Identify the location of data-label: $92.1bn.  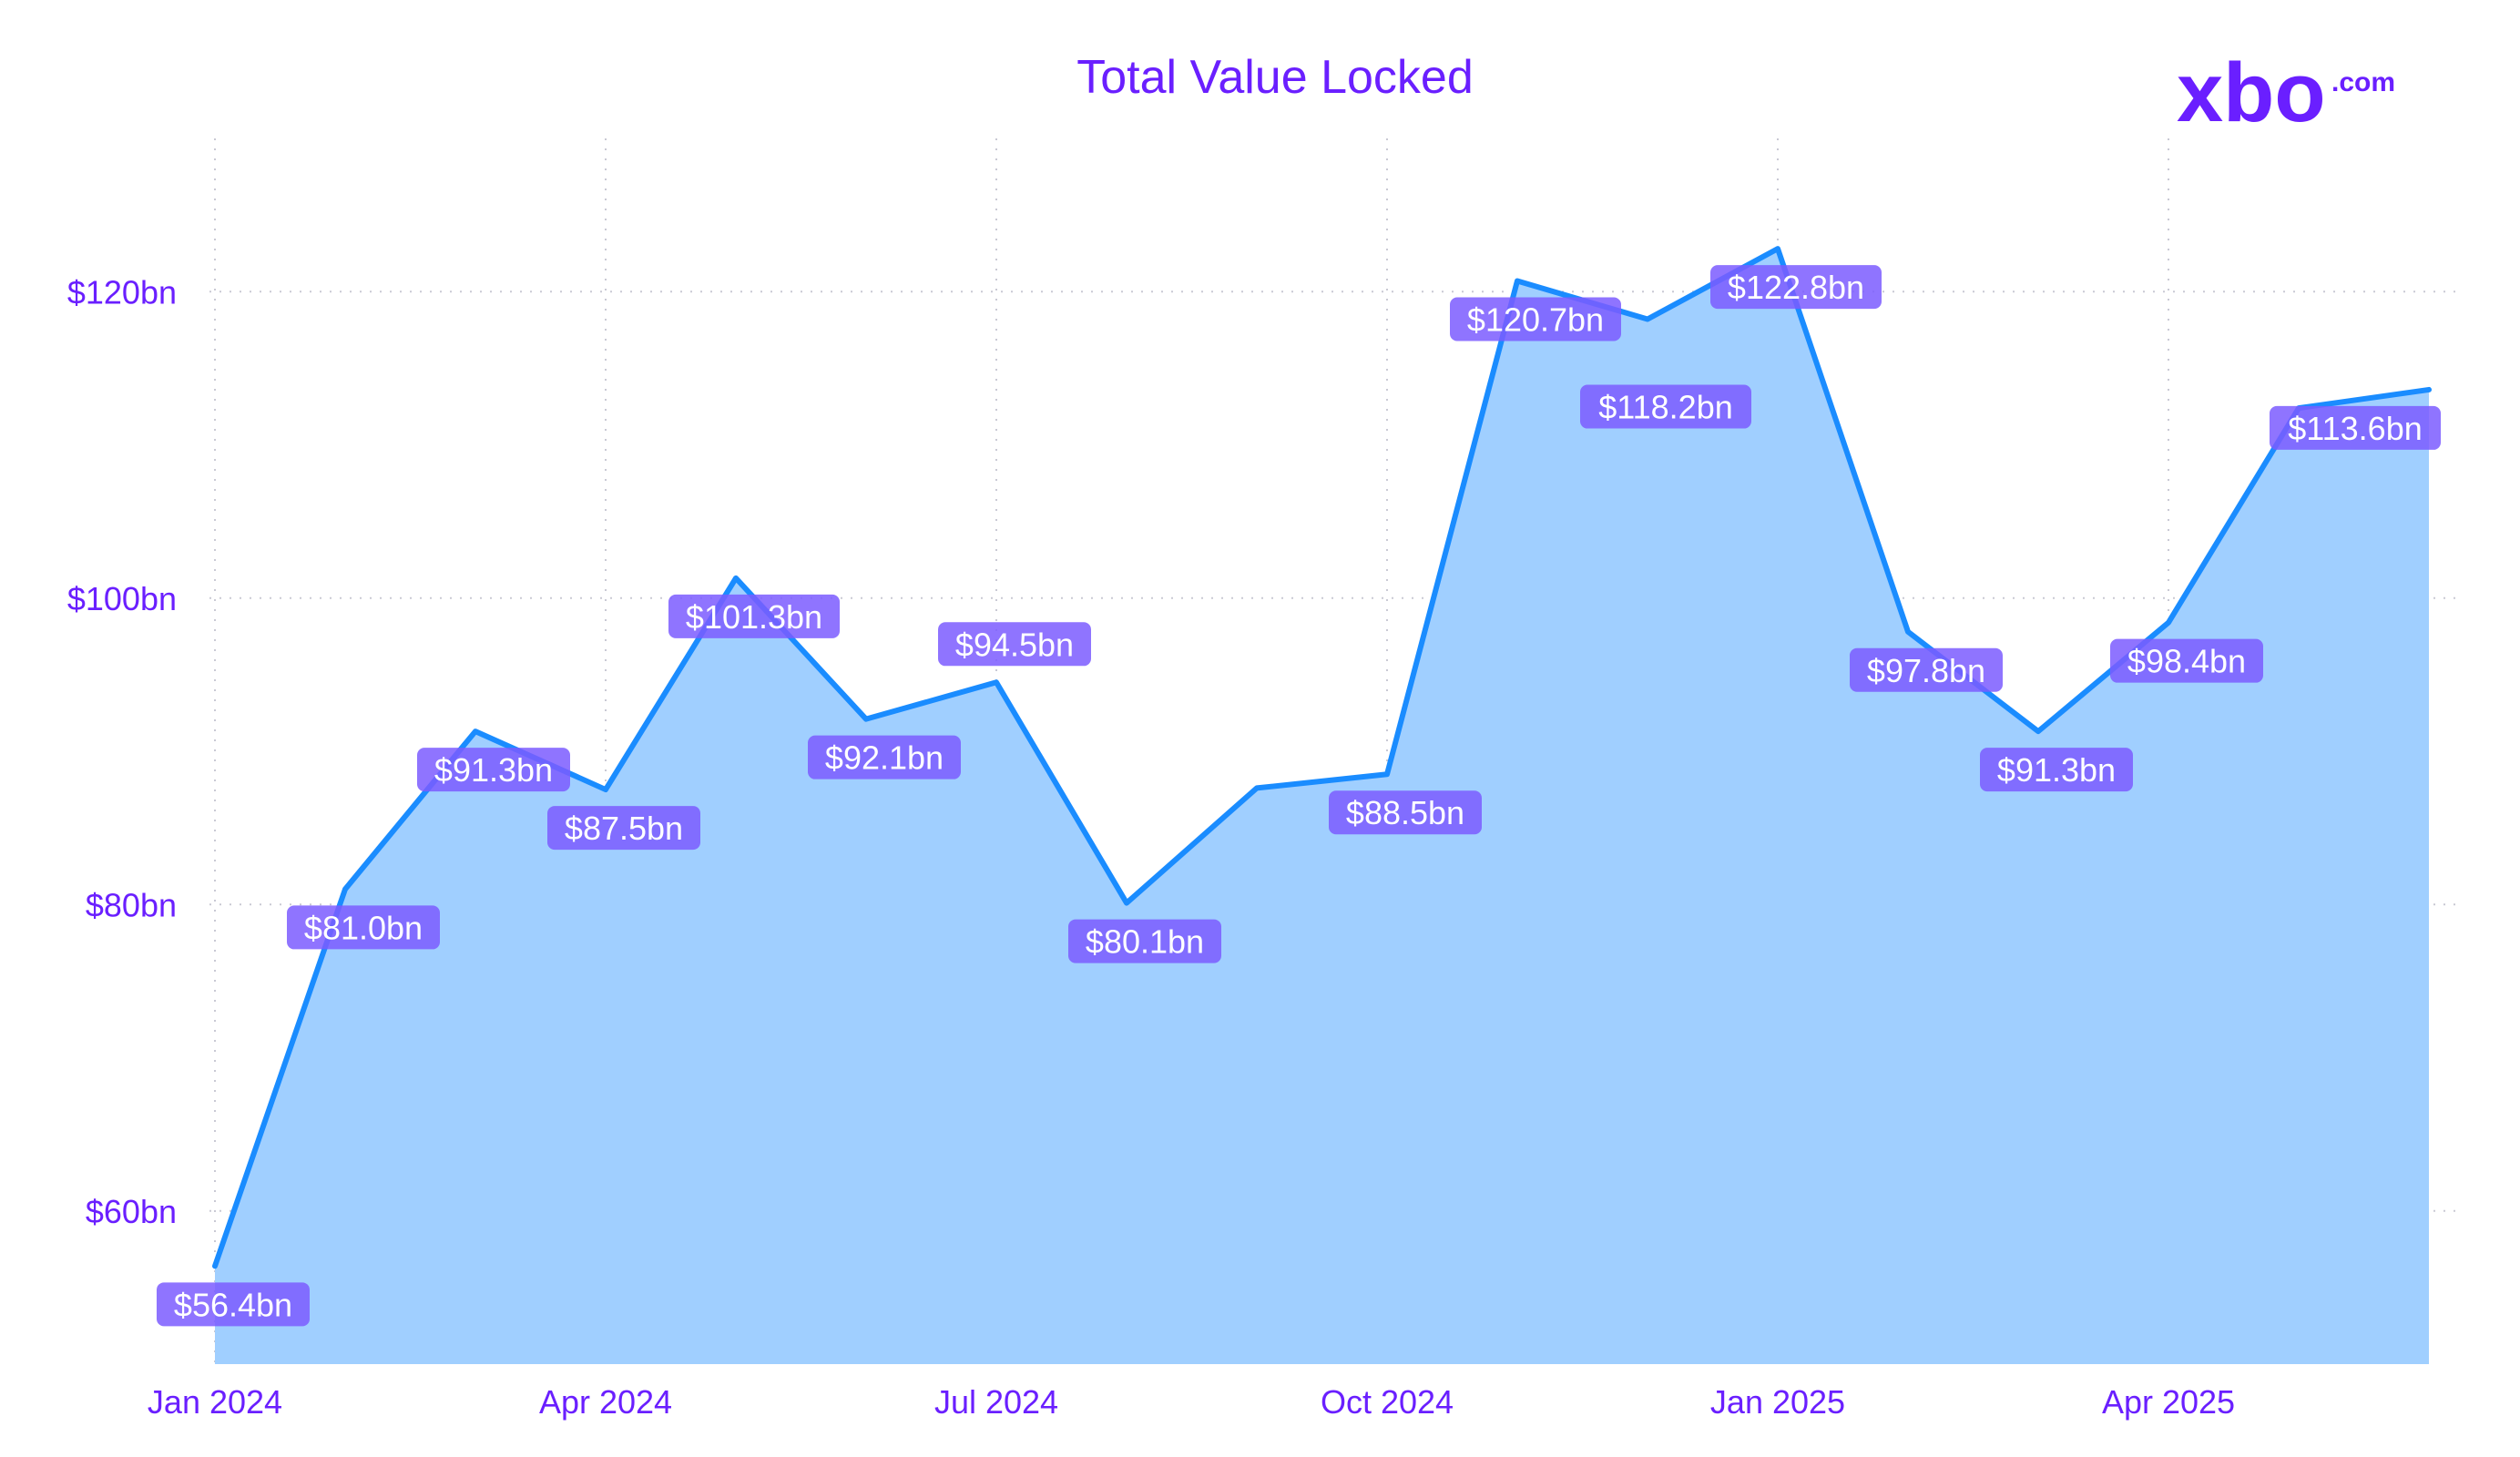
(885, 757).